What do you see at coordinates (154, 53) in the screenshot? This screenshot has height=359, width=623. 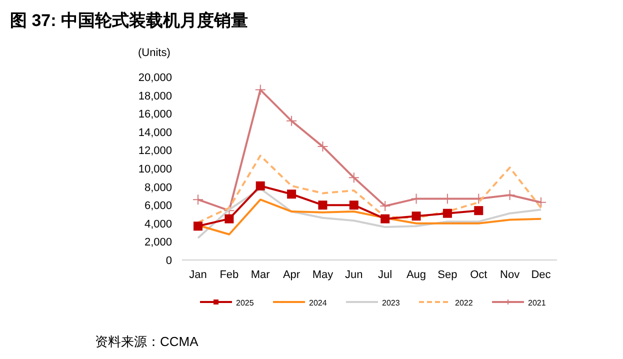 I see `y-axis-title: (Units)` at bounding box center [154, 53].